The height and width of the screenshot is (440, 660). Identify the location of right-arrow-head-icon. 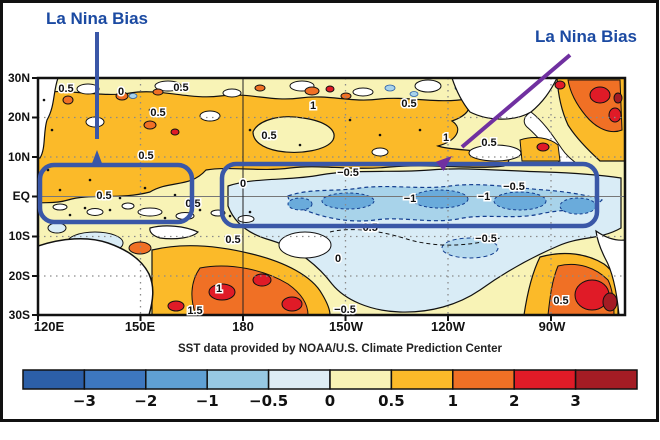
(443, 163).